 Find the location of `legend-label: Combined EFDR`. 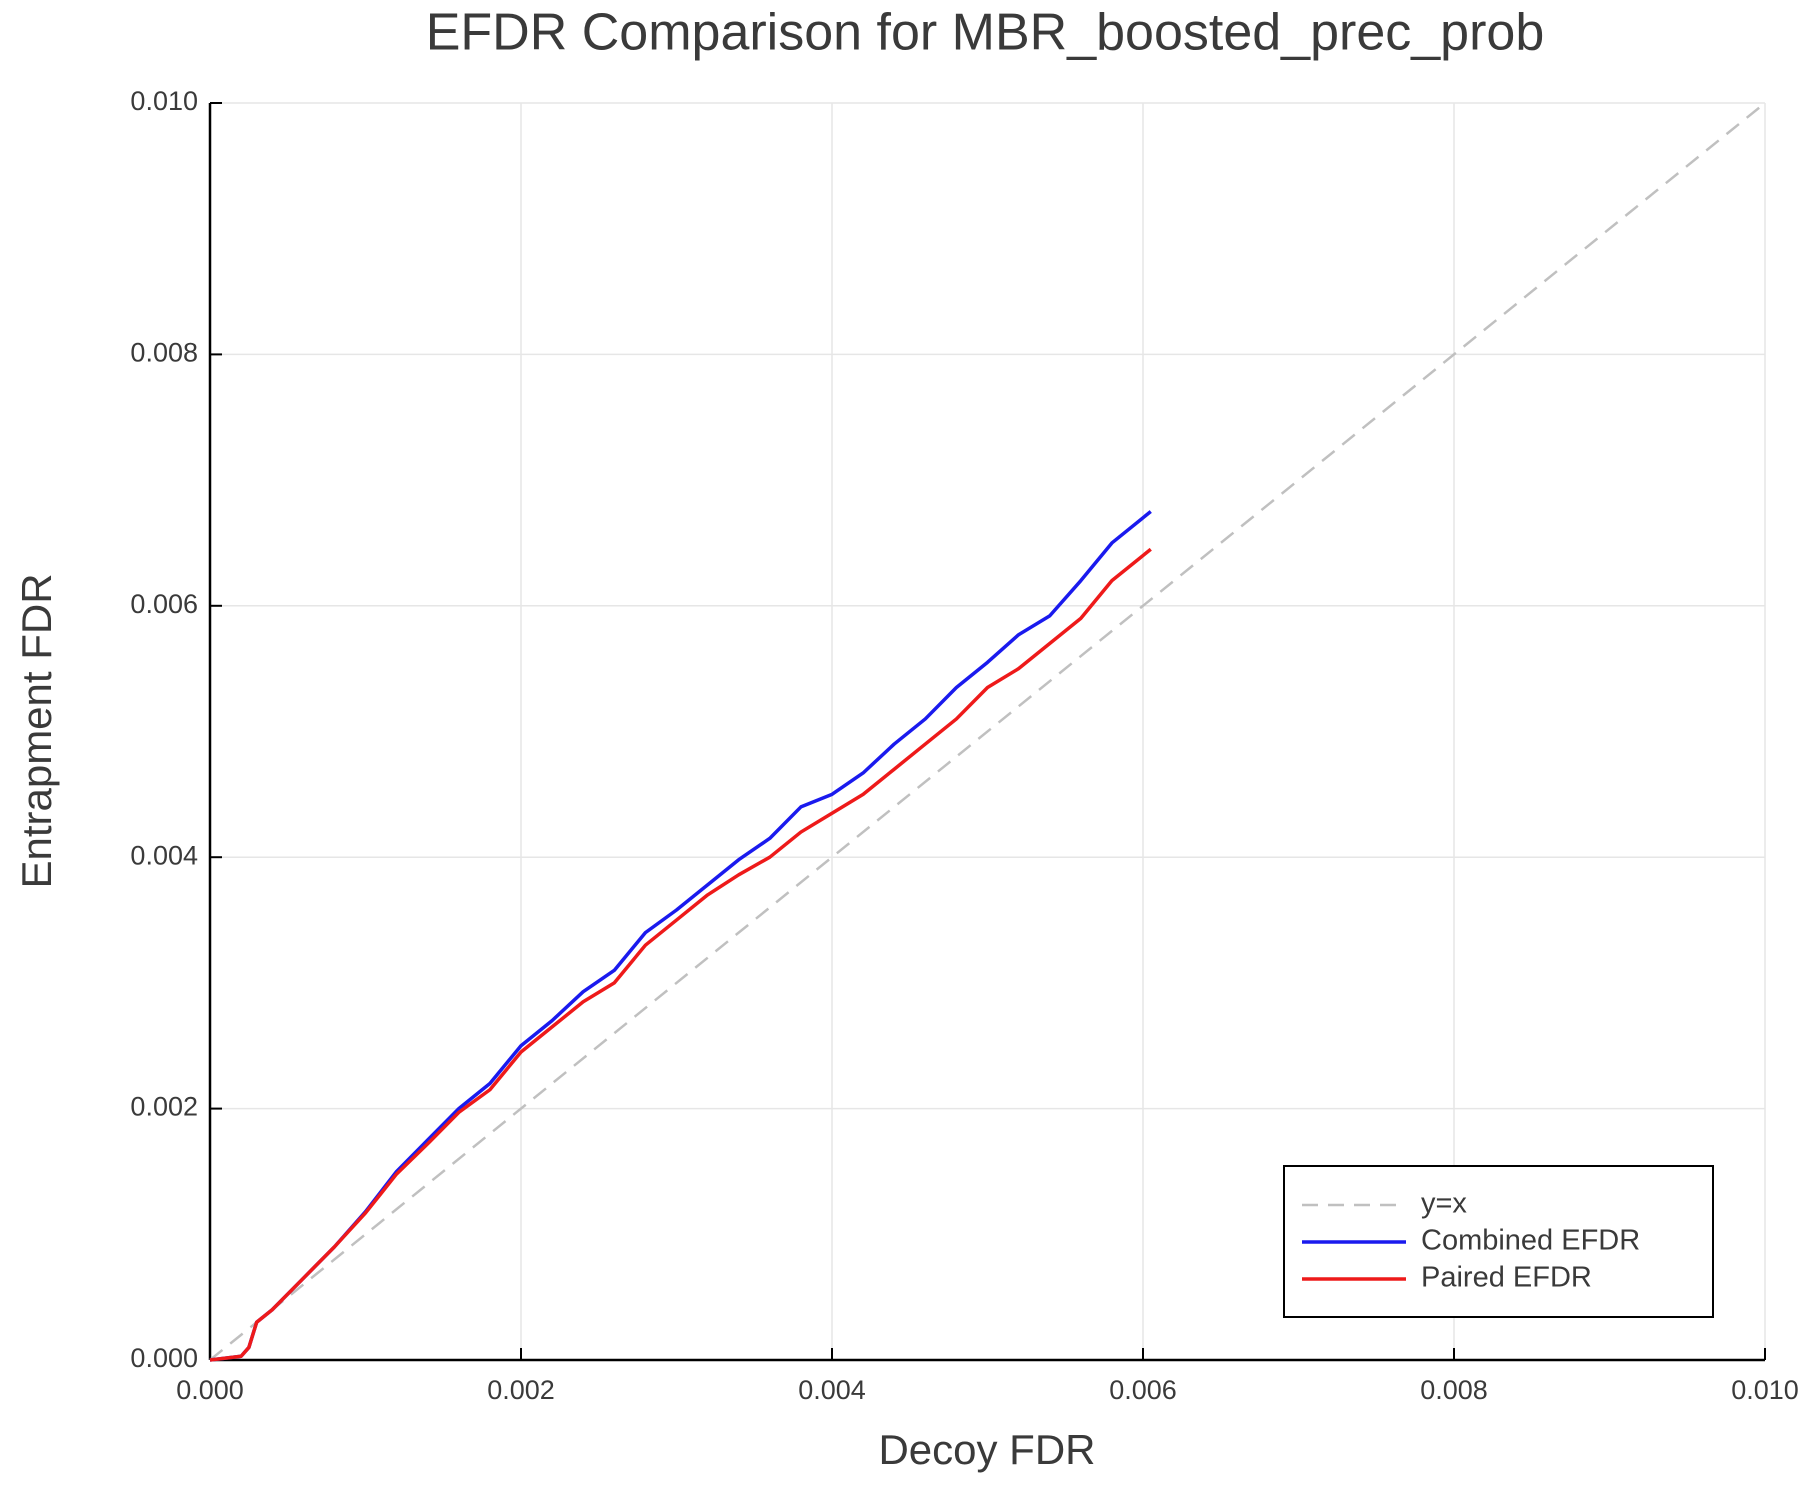

legend-label: Combined EFDR is located at coordinates (1530, 1241).